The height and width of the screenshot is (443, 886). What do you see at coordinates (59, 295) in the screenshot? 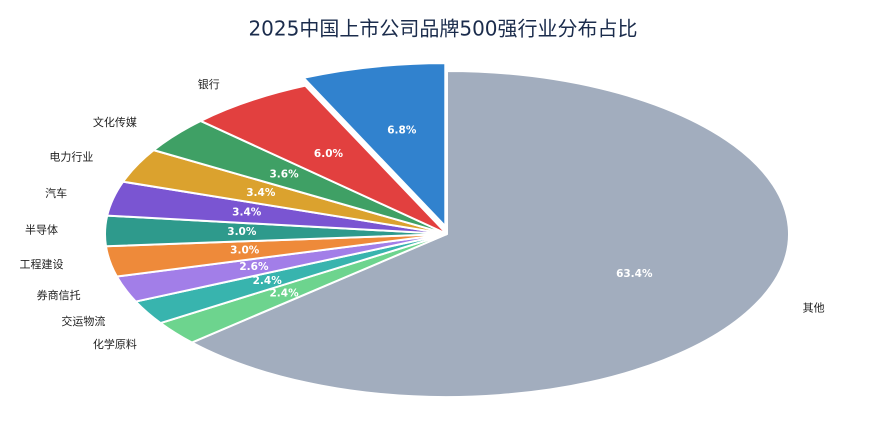
I see `slice-category-label: 券商信托` at bounding box center [59, 295].